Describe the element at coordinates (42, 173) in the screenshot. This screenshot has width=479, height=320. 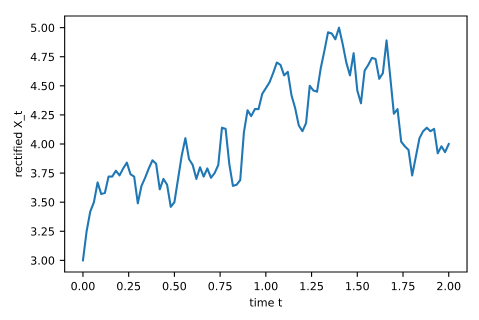
I see `y-tick-label: 3.75` at that location.